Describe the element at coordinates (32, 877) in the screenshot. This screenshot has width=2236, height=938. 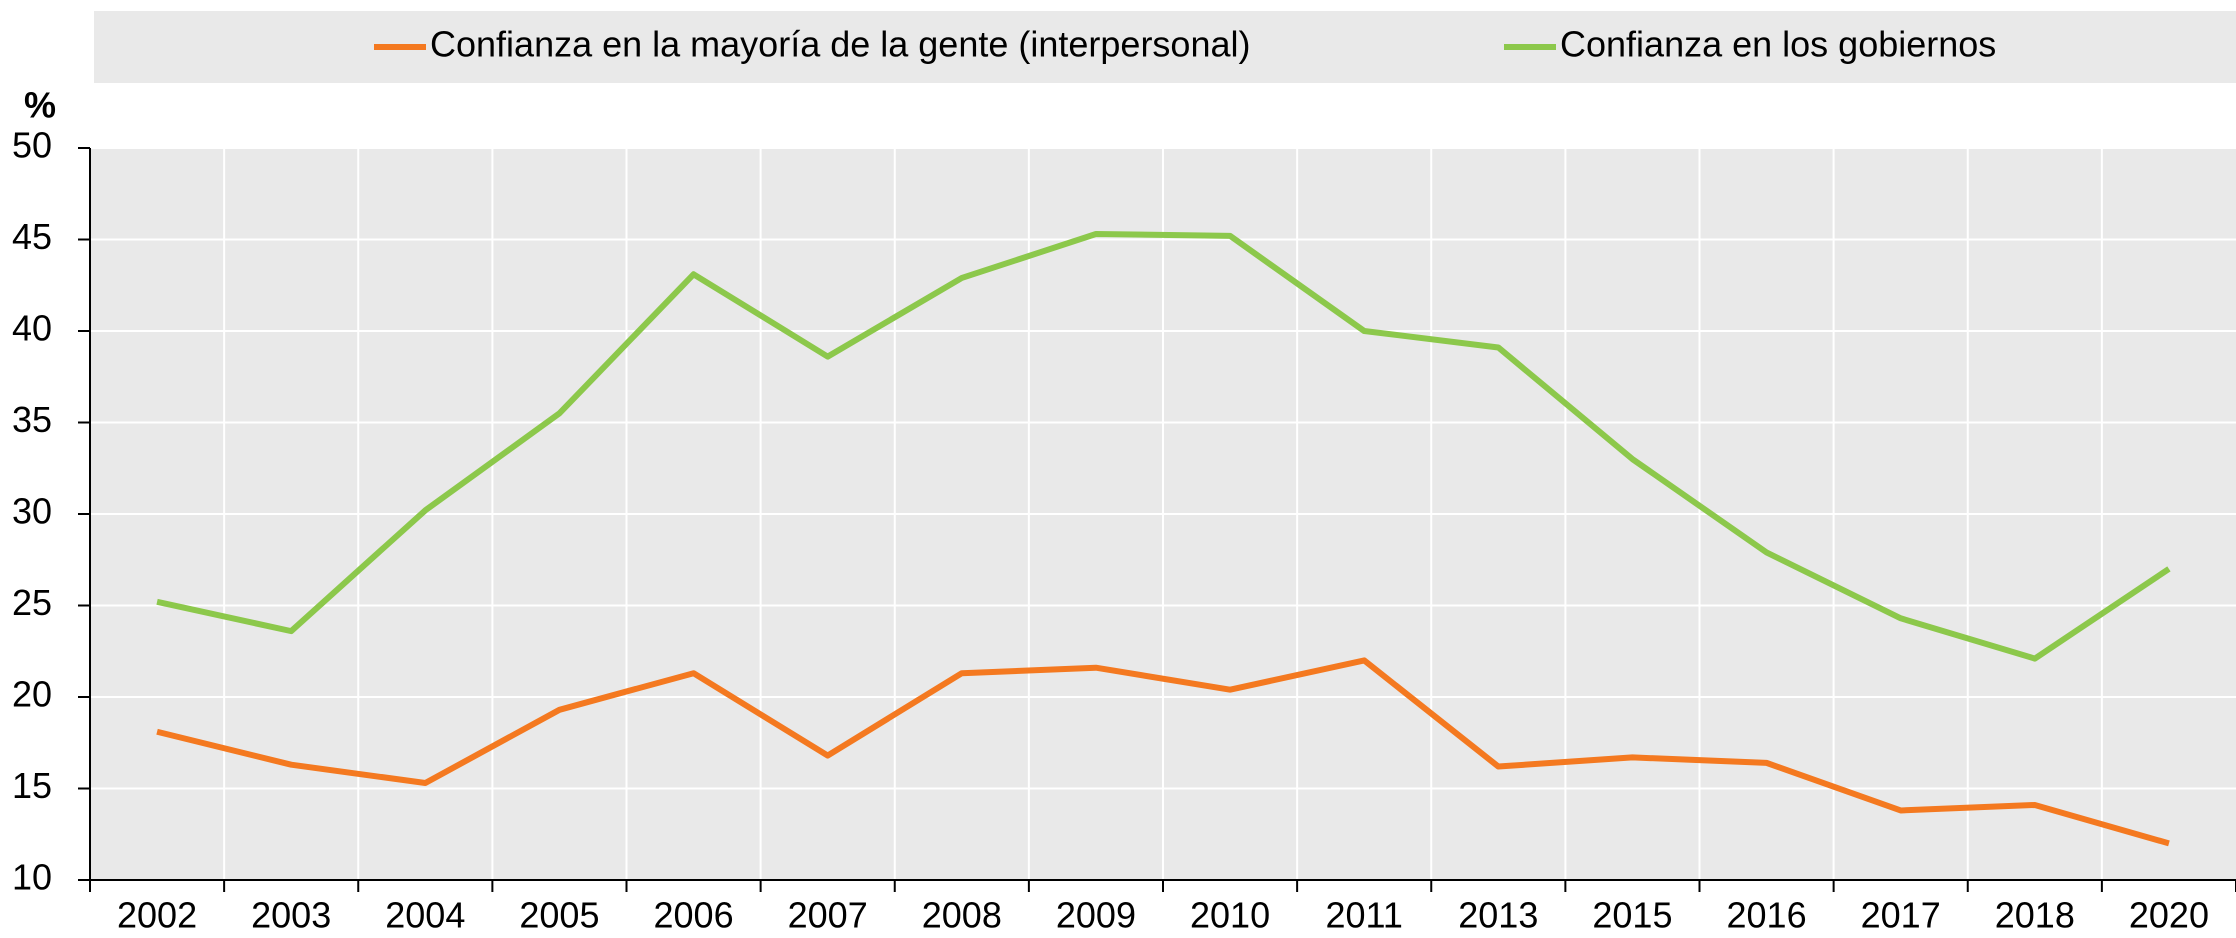
I see `y-tick-label: 10` at that location.